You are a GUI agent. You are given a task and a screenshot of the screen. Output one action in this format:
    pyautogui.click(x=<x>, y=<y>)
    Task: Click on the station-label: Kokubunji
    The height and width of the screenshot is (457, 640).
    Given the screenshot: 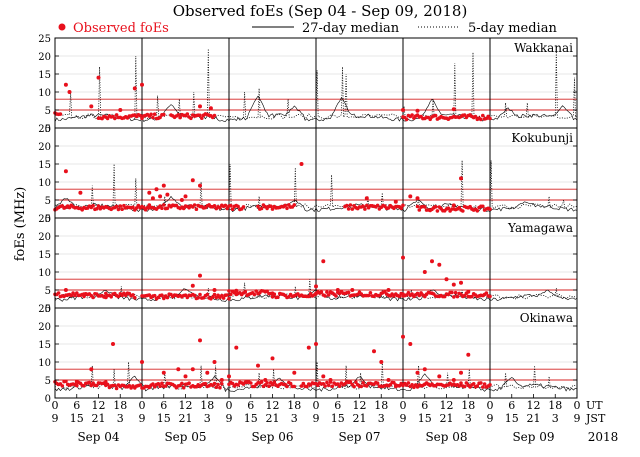 What is the action you would take?
    pyautogui.click(x=542, y=138)
    